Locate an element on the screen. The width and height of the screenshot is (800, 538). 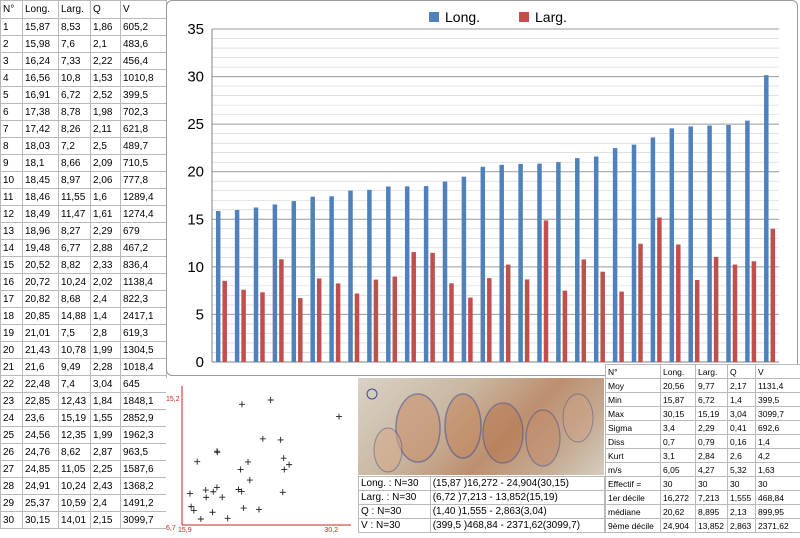
table-cell: 20 is located at coordinates (12, 350).